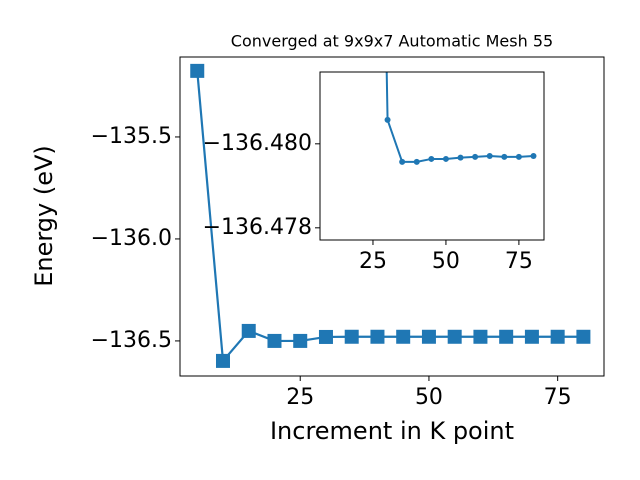  I want to click on chart-title: Converged at 9x9x7 Automatic Mesh 55, so click(392, 41).